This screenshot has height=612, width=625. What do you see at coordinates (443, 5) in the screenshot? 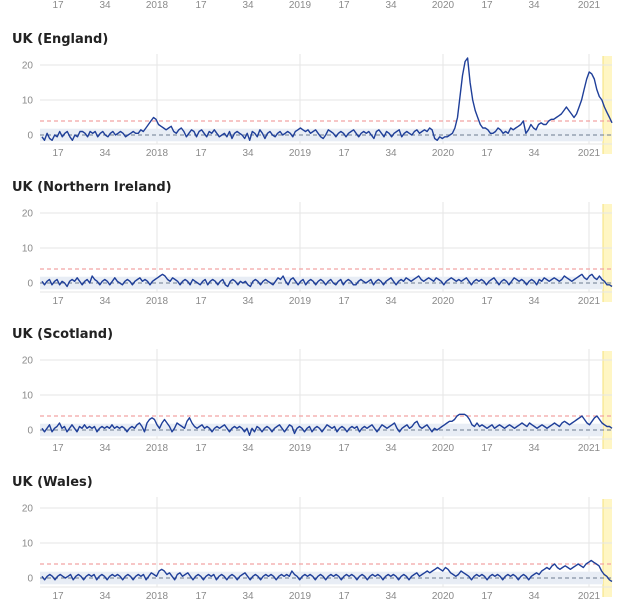
I see `top-x-tick-label: 2020` at bounding box center [443, 5].